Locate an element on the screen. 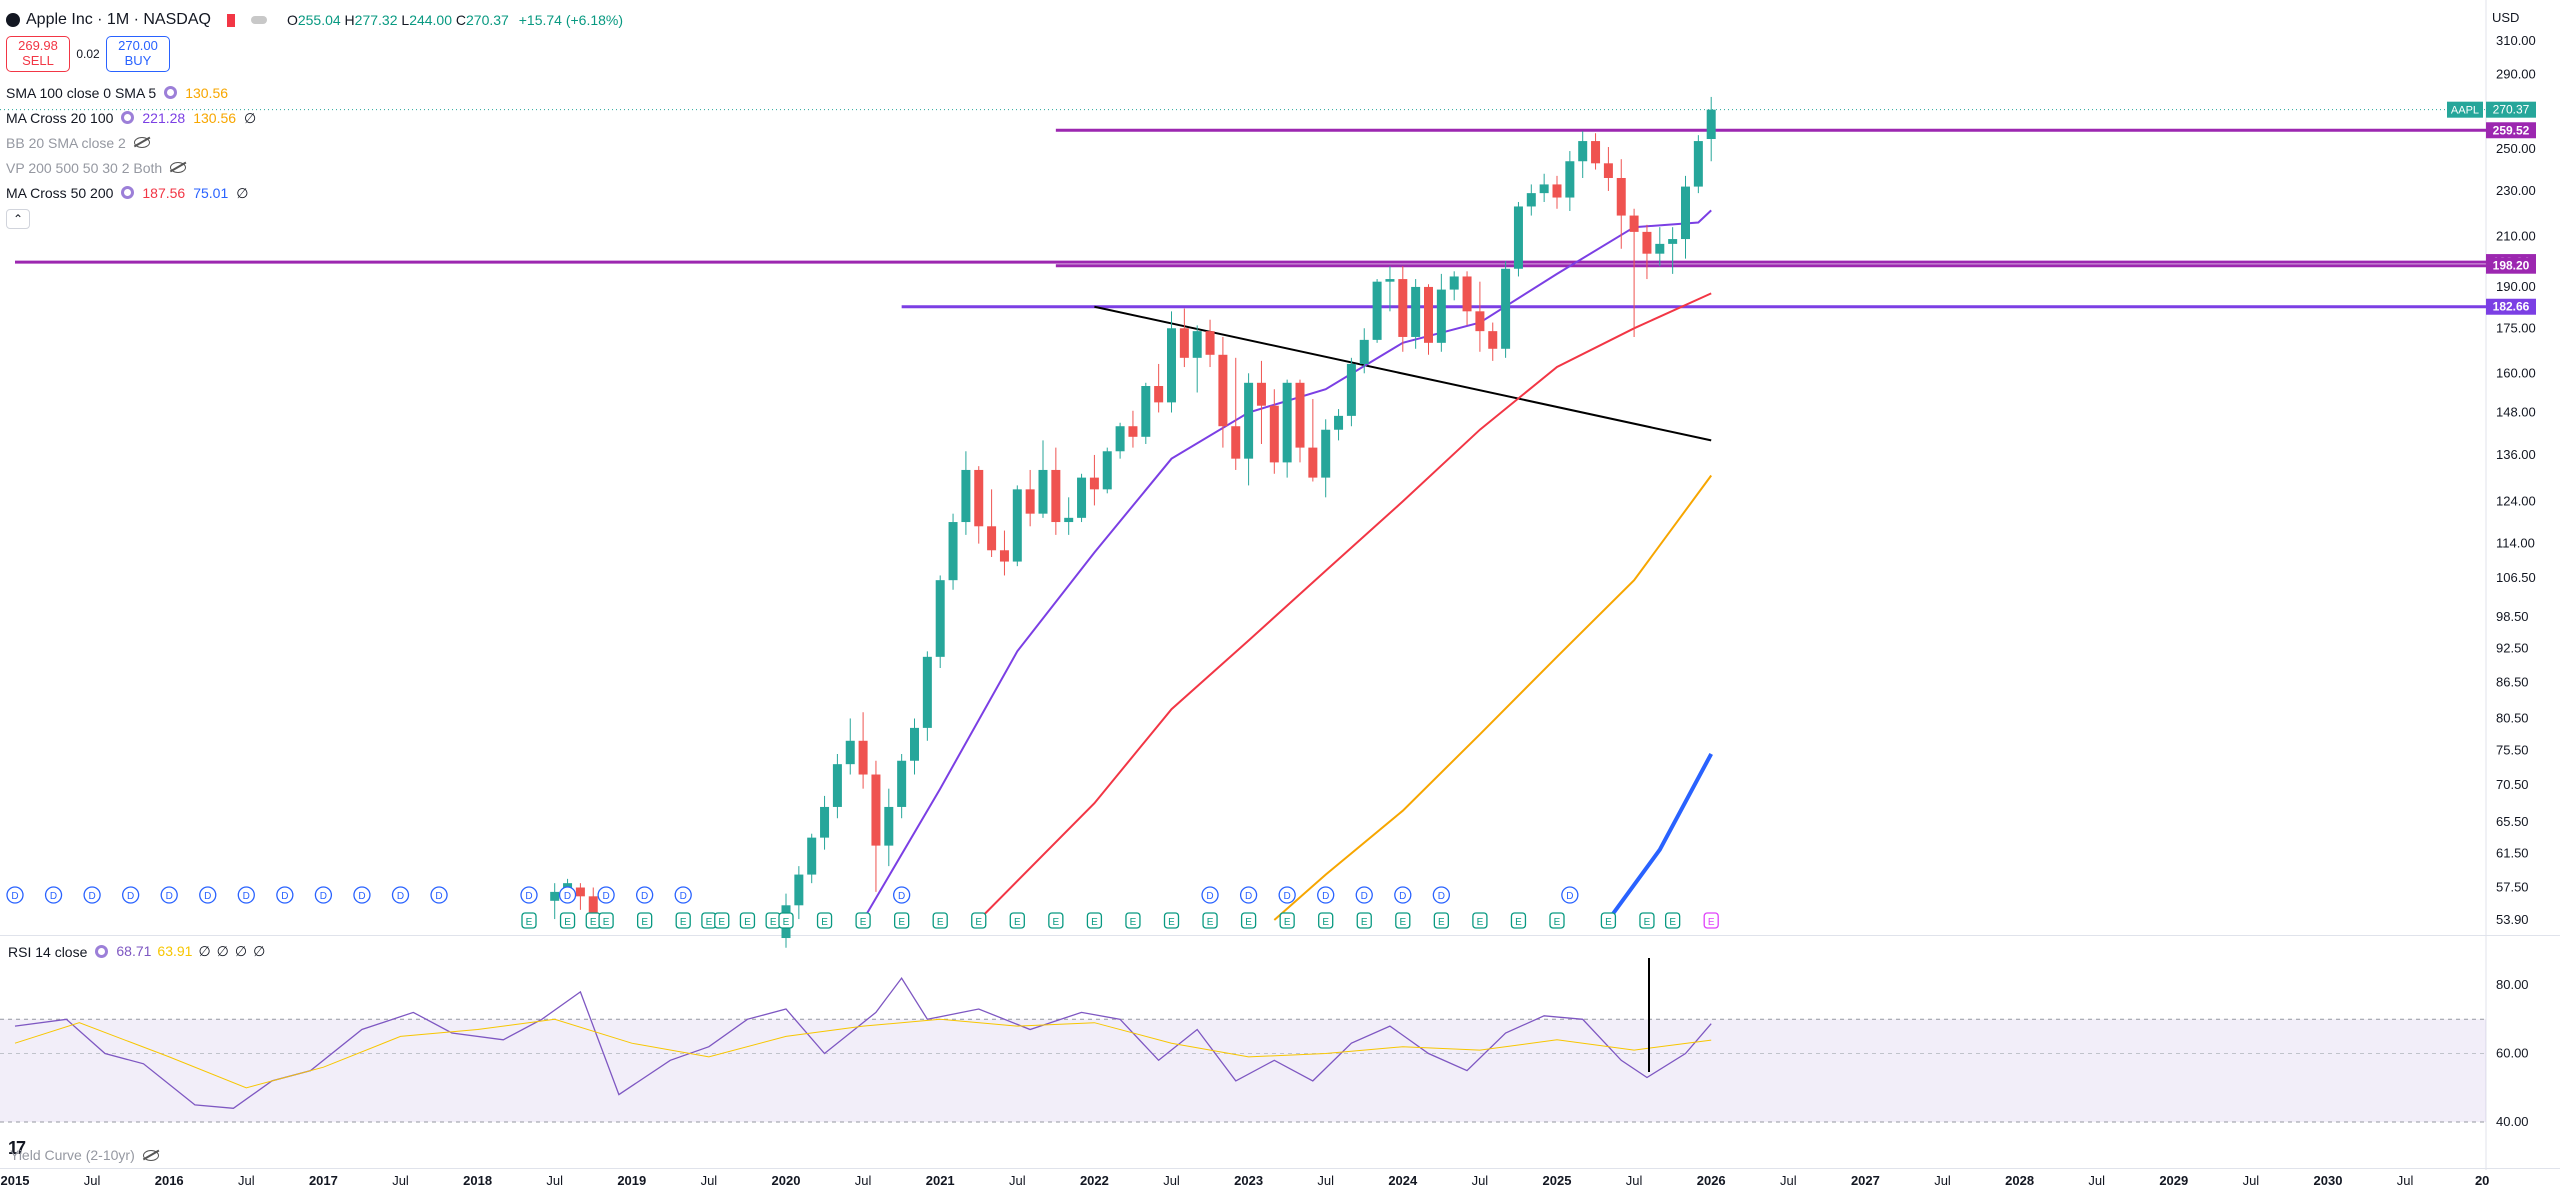 The width and height of the screenshot is (2560, 1199). rsi-name: RSI 14 close is located at coordinates (48, 951).